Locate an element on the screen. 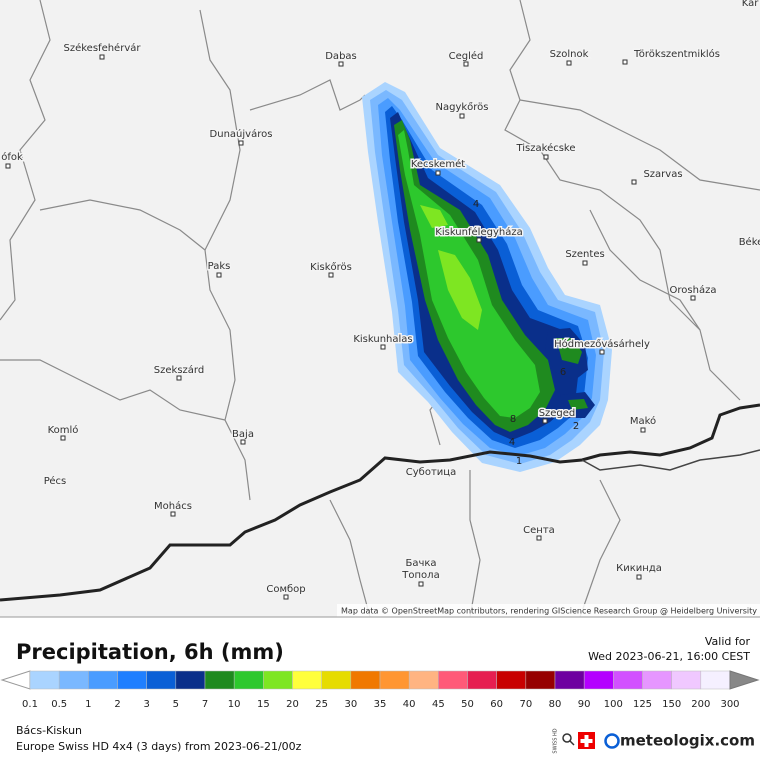 The width and height of the screenshot is (760, 764). place-label: Сента is located at coordinates (539, 530).